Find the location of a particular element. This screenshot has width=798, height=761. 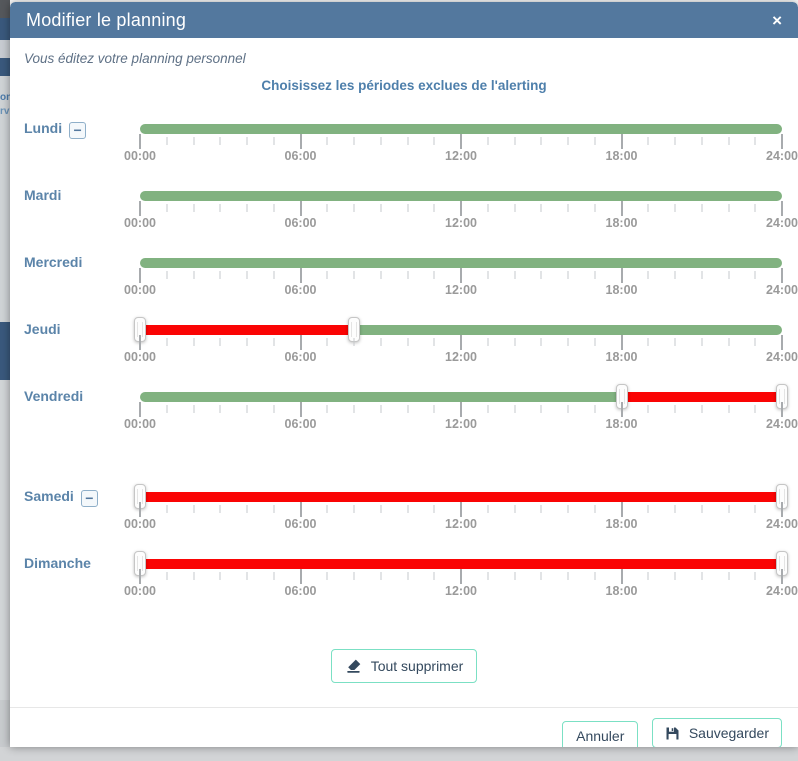

slider-ticks is located at coordinates (461, 141).